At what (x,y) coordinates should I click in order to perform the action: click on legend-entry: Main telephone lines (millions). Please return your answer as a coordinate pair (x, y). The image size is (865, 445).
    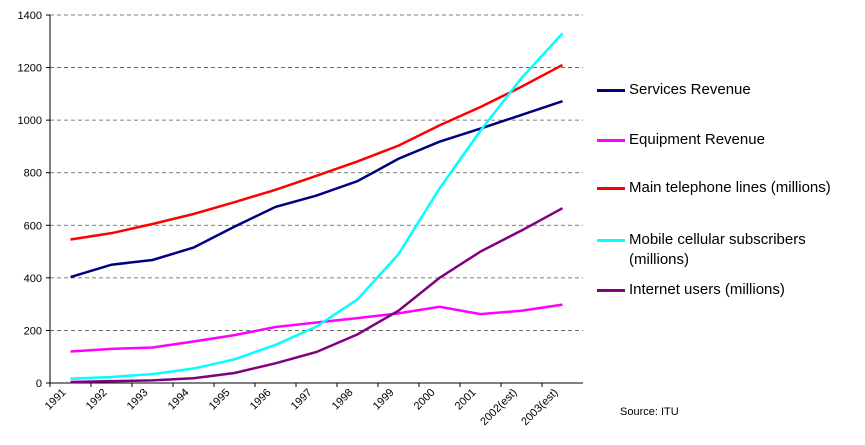
    Looking at the image, I should click on (728, 188).